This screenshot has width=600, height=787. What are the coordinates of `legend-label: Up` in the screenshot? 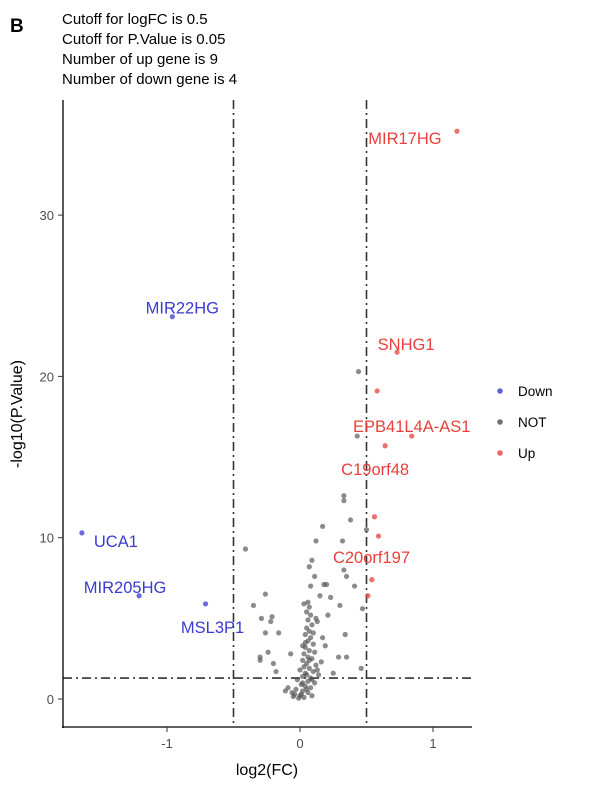 It's located at (526, 453).